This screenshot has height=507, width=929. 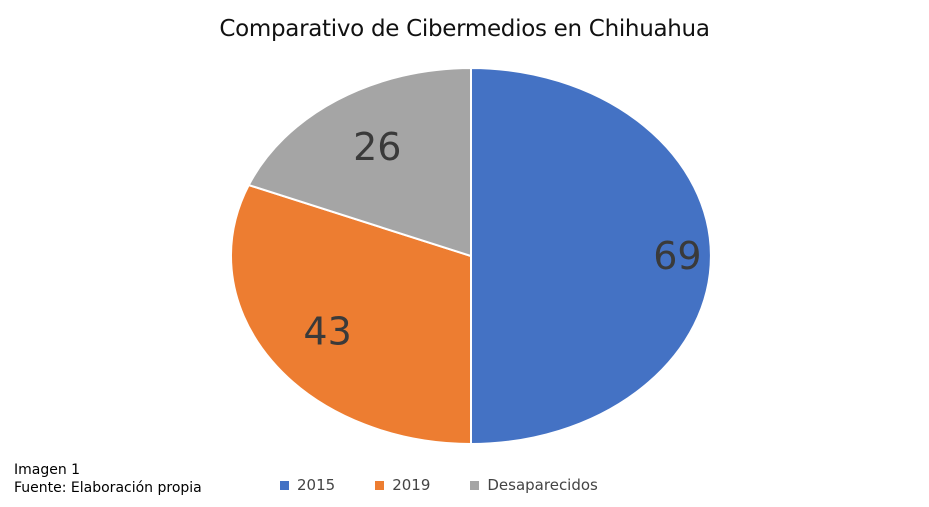 I want to click on legend-item-2019: 2019, so click(x=402, y=485).